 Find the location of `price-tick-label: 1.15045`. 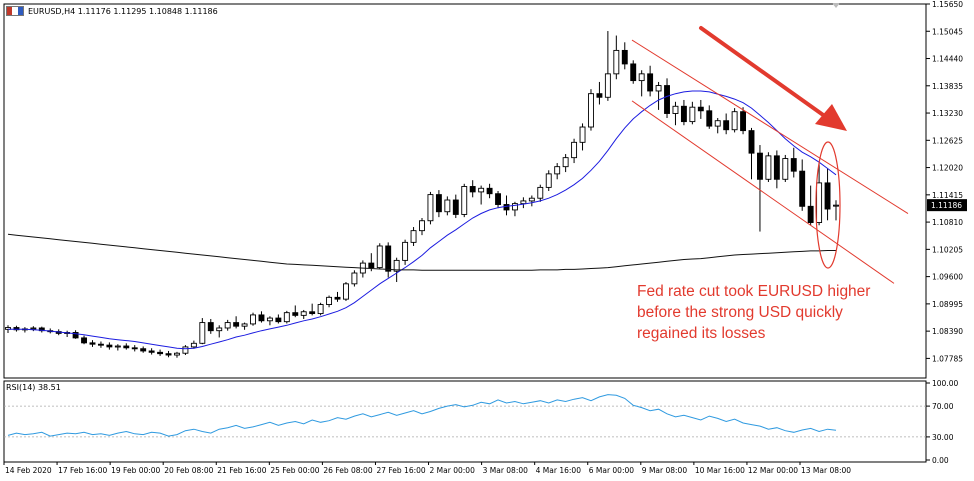

price-tick-label: 1.15045 is located at coordinates (947, 31).